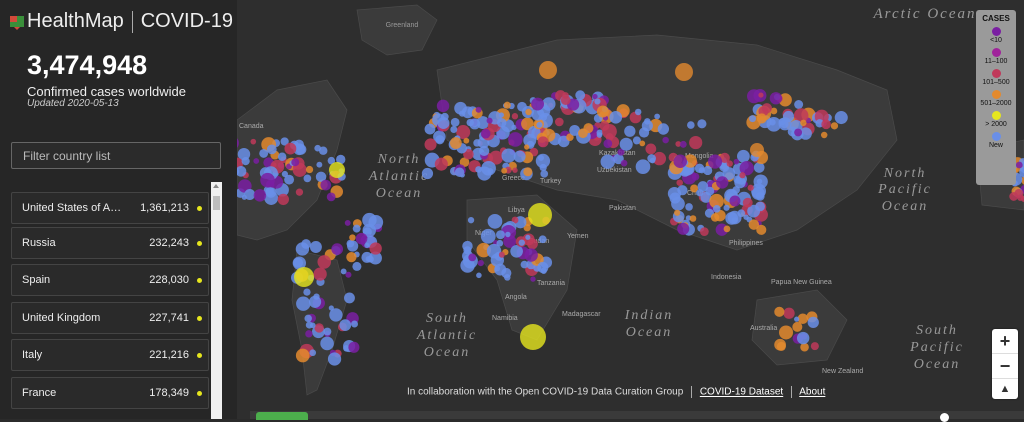  Describe the element at coordinates (812, 392) in the screenshot. I see `about-link: About` at that location.